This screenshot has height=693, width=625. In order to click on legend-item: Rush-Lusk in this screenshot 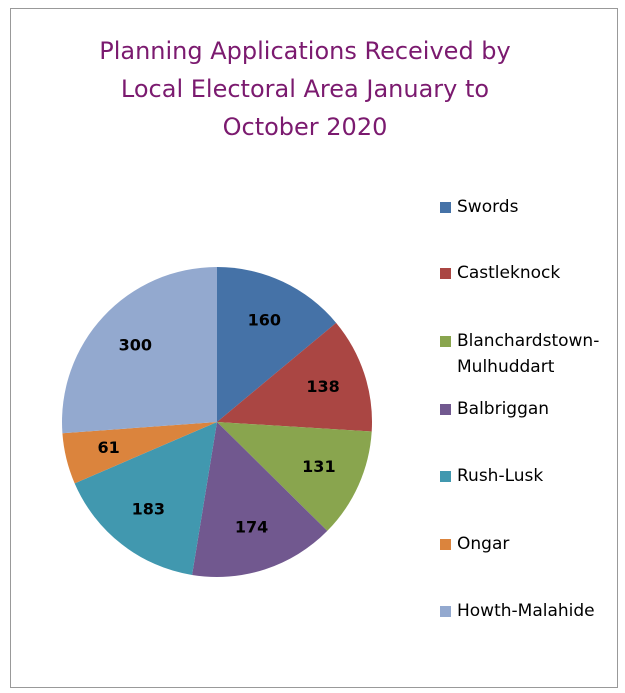, I will do `click(527, 476)`.